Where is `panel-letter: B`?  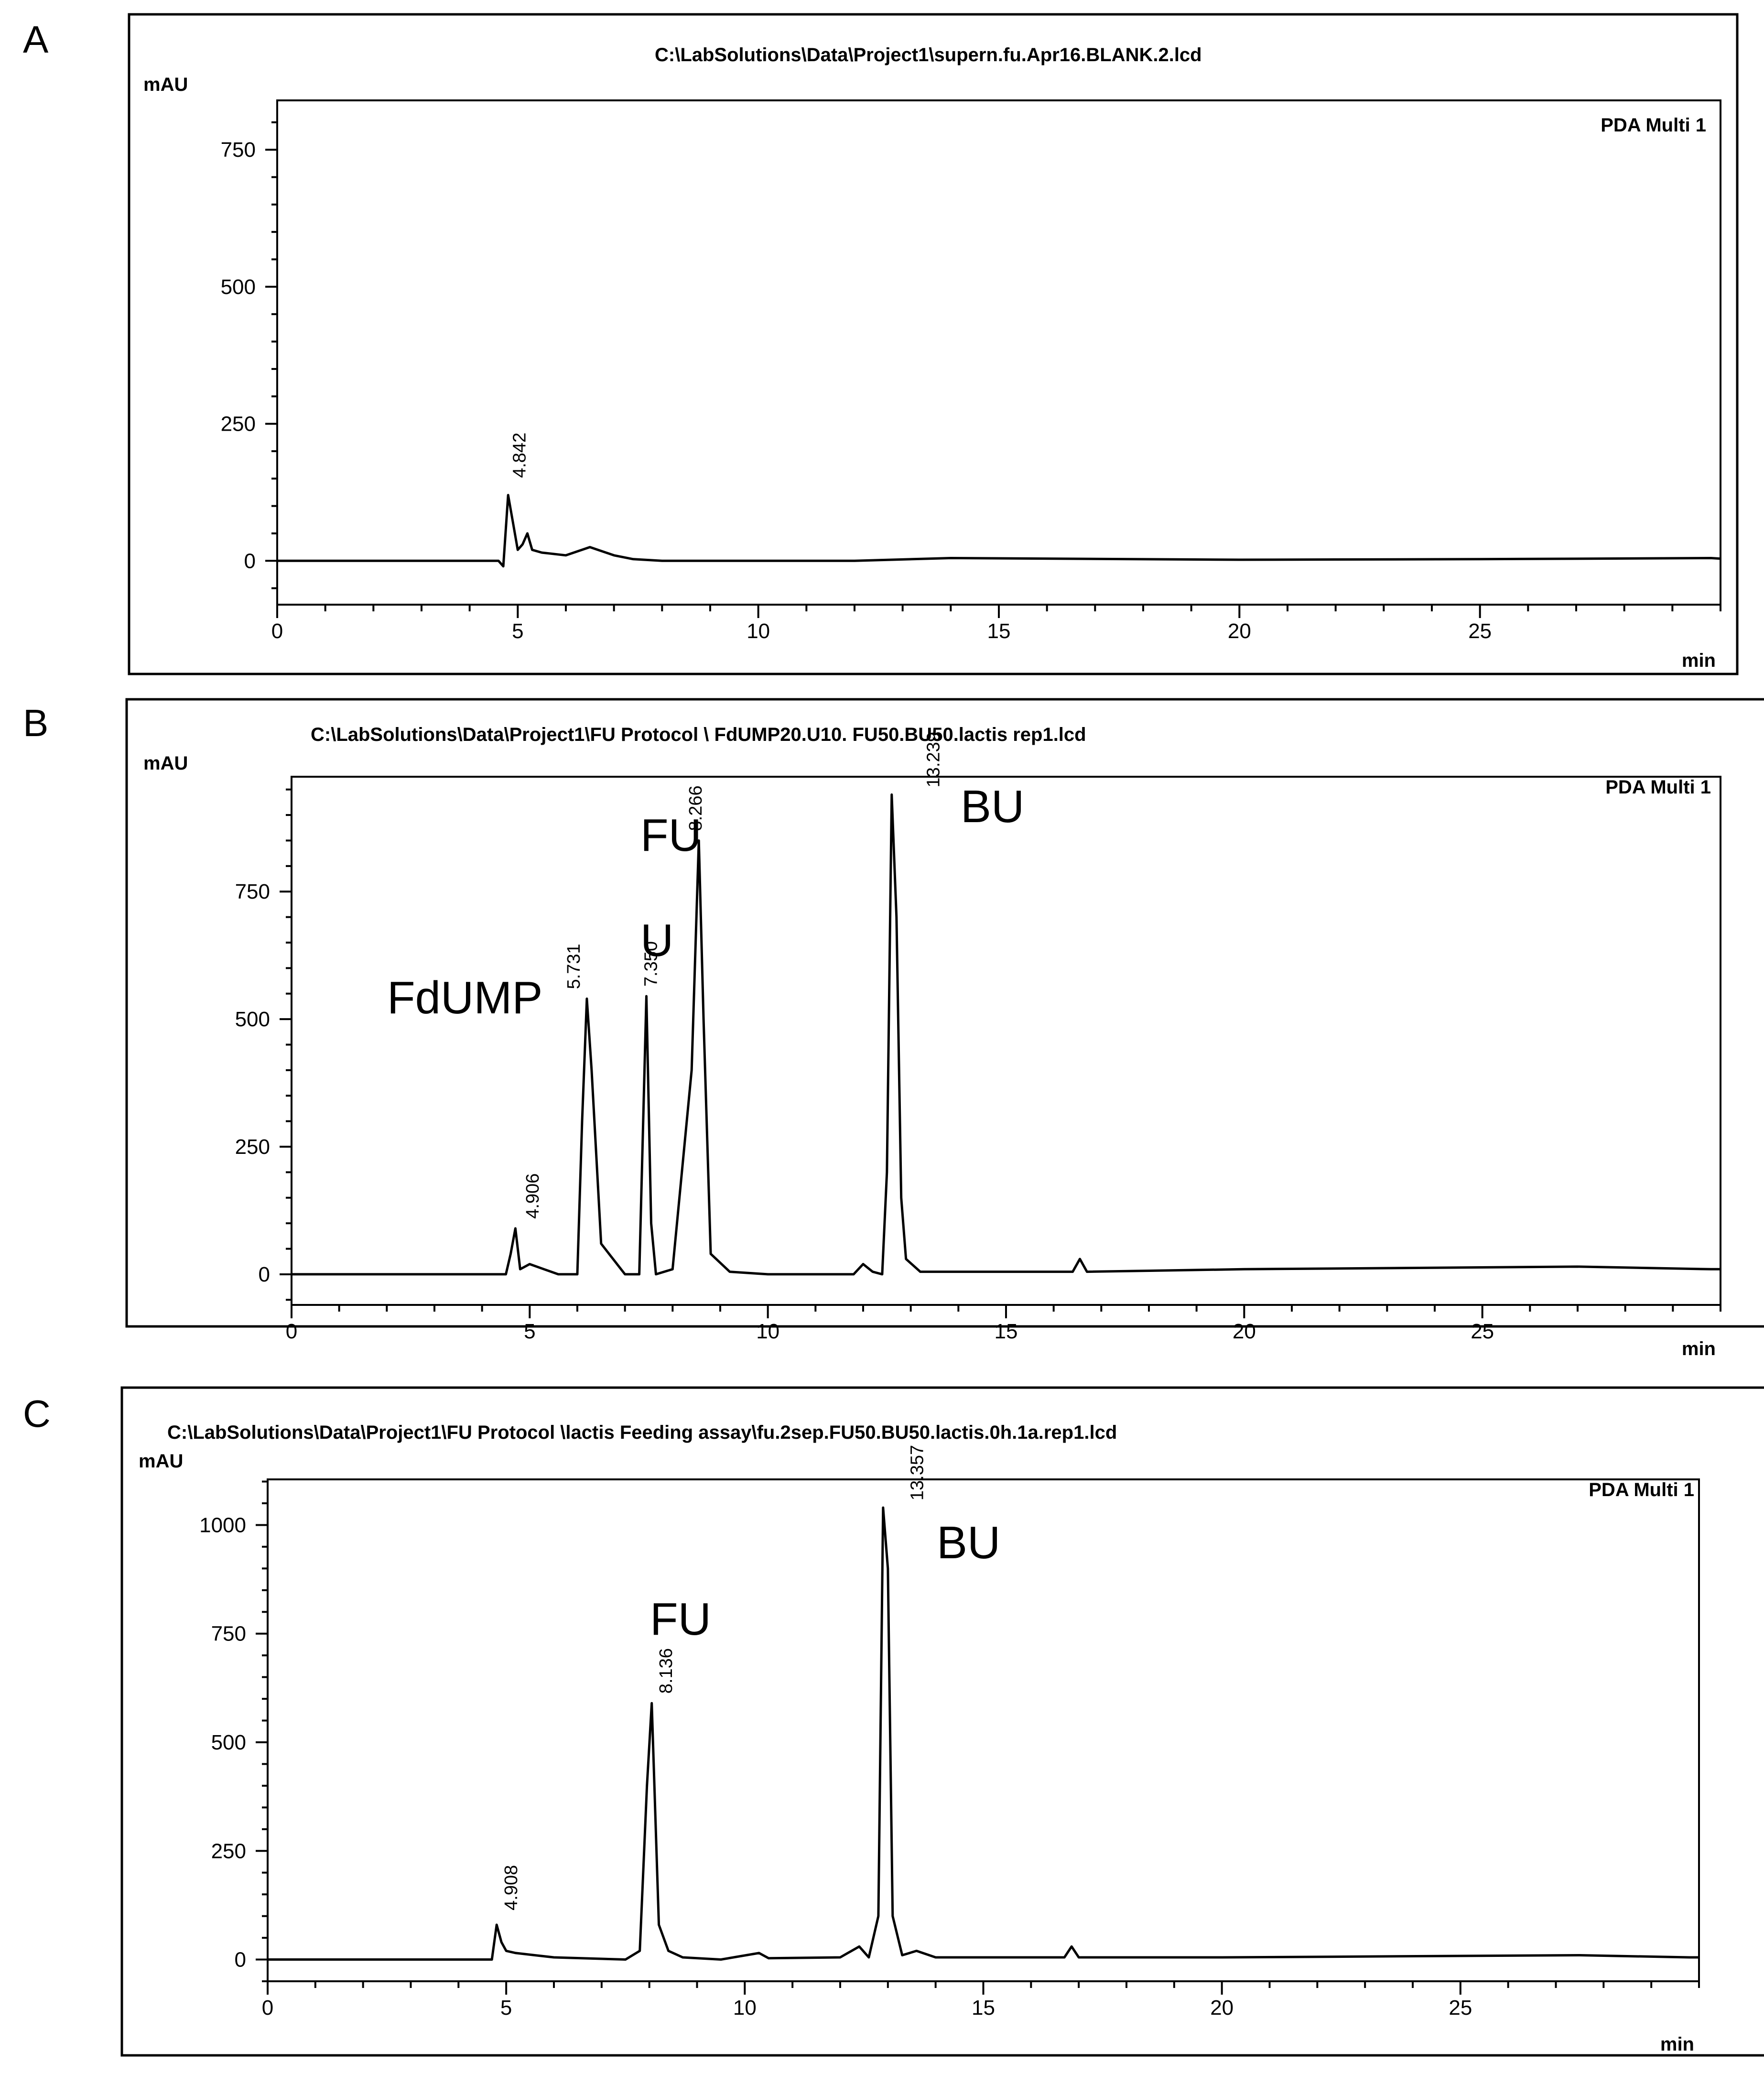
panel-letter: B is located at coordinates (35, 723).